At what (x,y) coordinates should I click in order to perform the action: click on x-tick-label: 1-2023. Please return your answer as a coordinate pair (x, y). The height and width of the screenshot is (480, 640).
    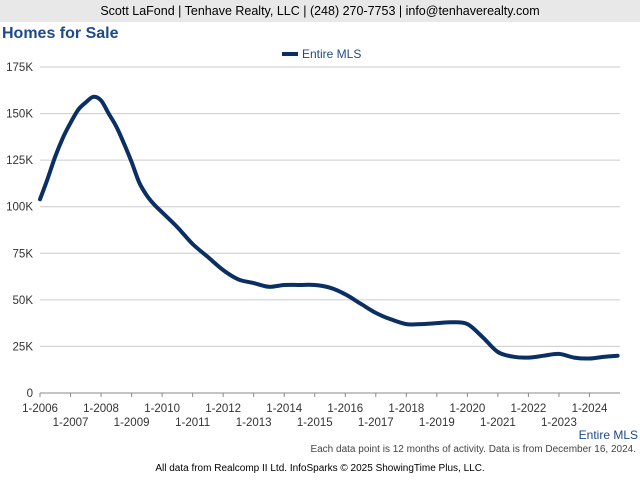
    Looking at the image, I should click on (559, 423).